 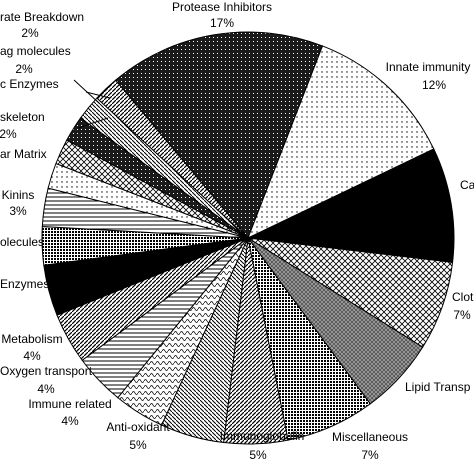 What do you see at coordinates (69, 404) in the screenshot?
I see `slice-label: Immune related` at bounding box center [69, 404].